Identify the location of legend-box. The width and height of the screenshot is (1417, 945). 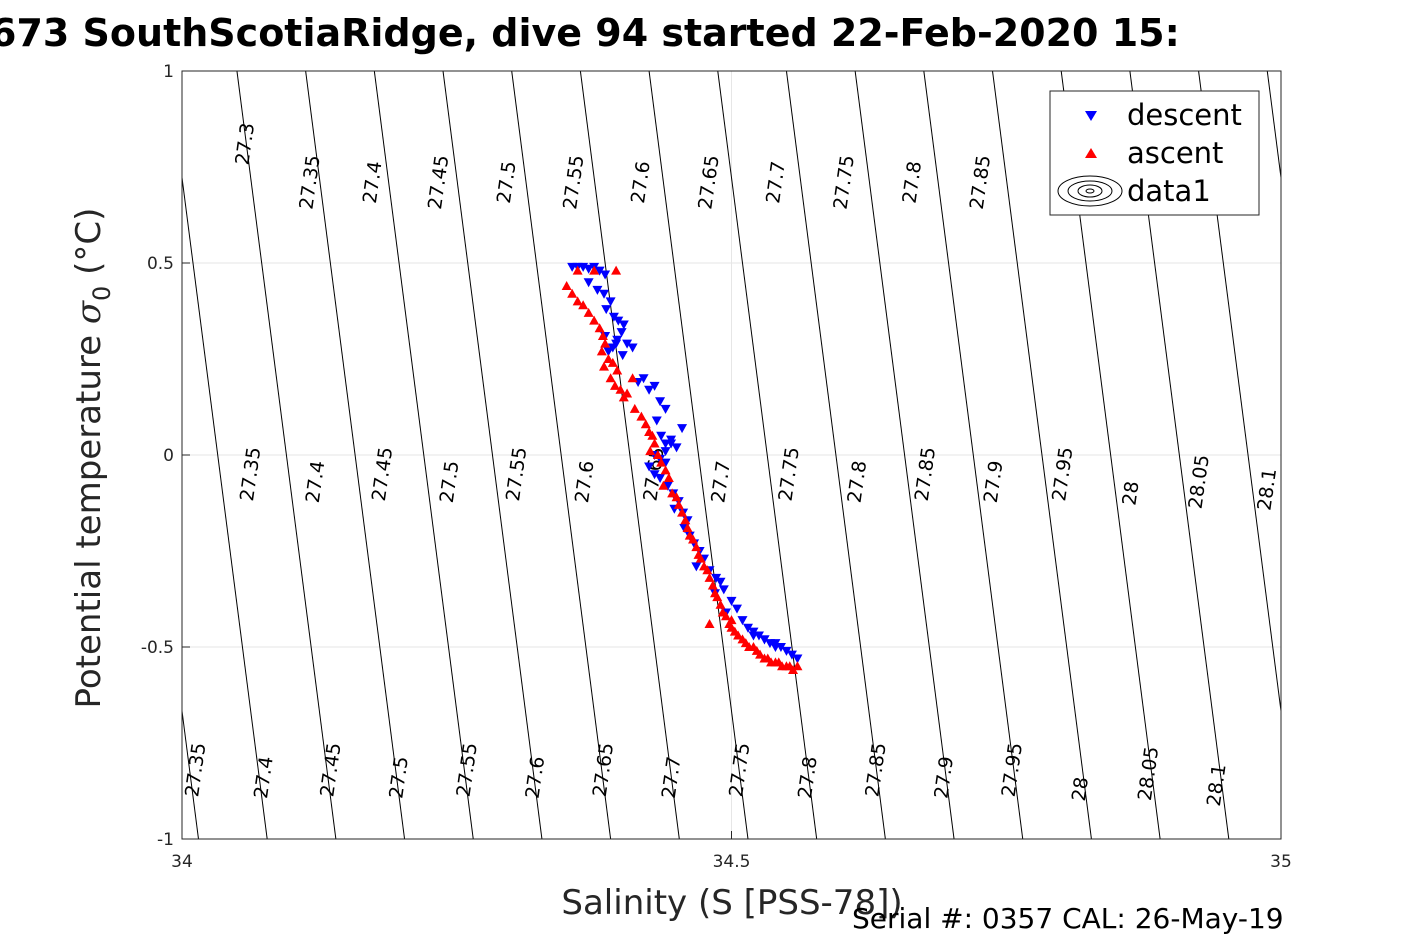
(1154, 153).